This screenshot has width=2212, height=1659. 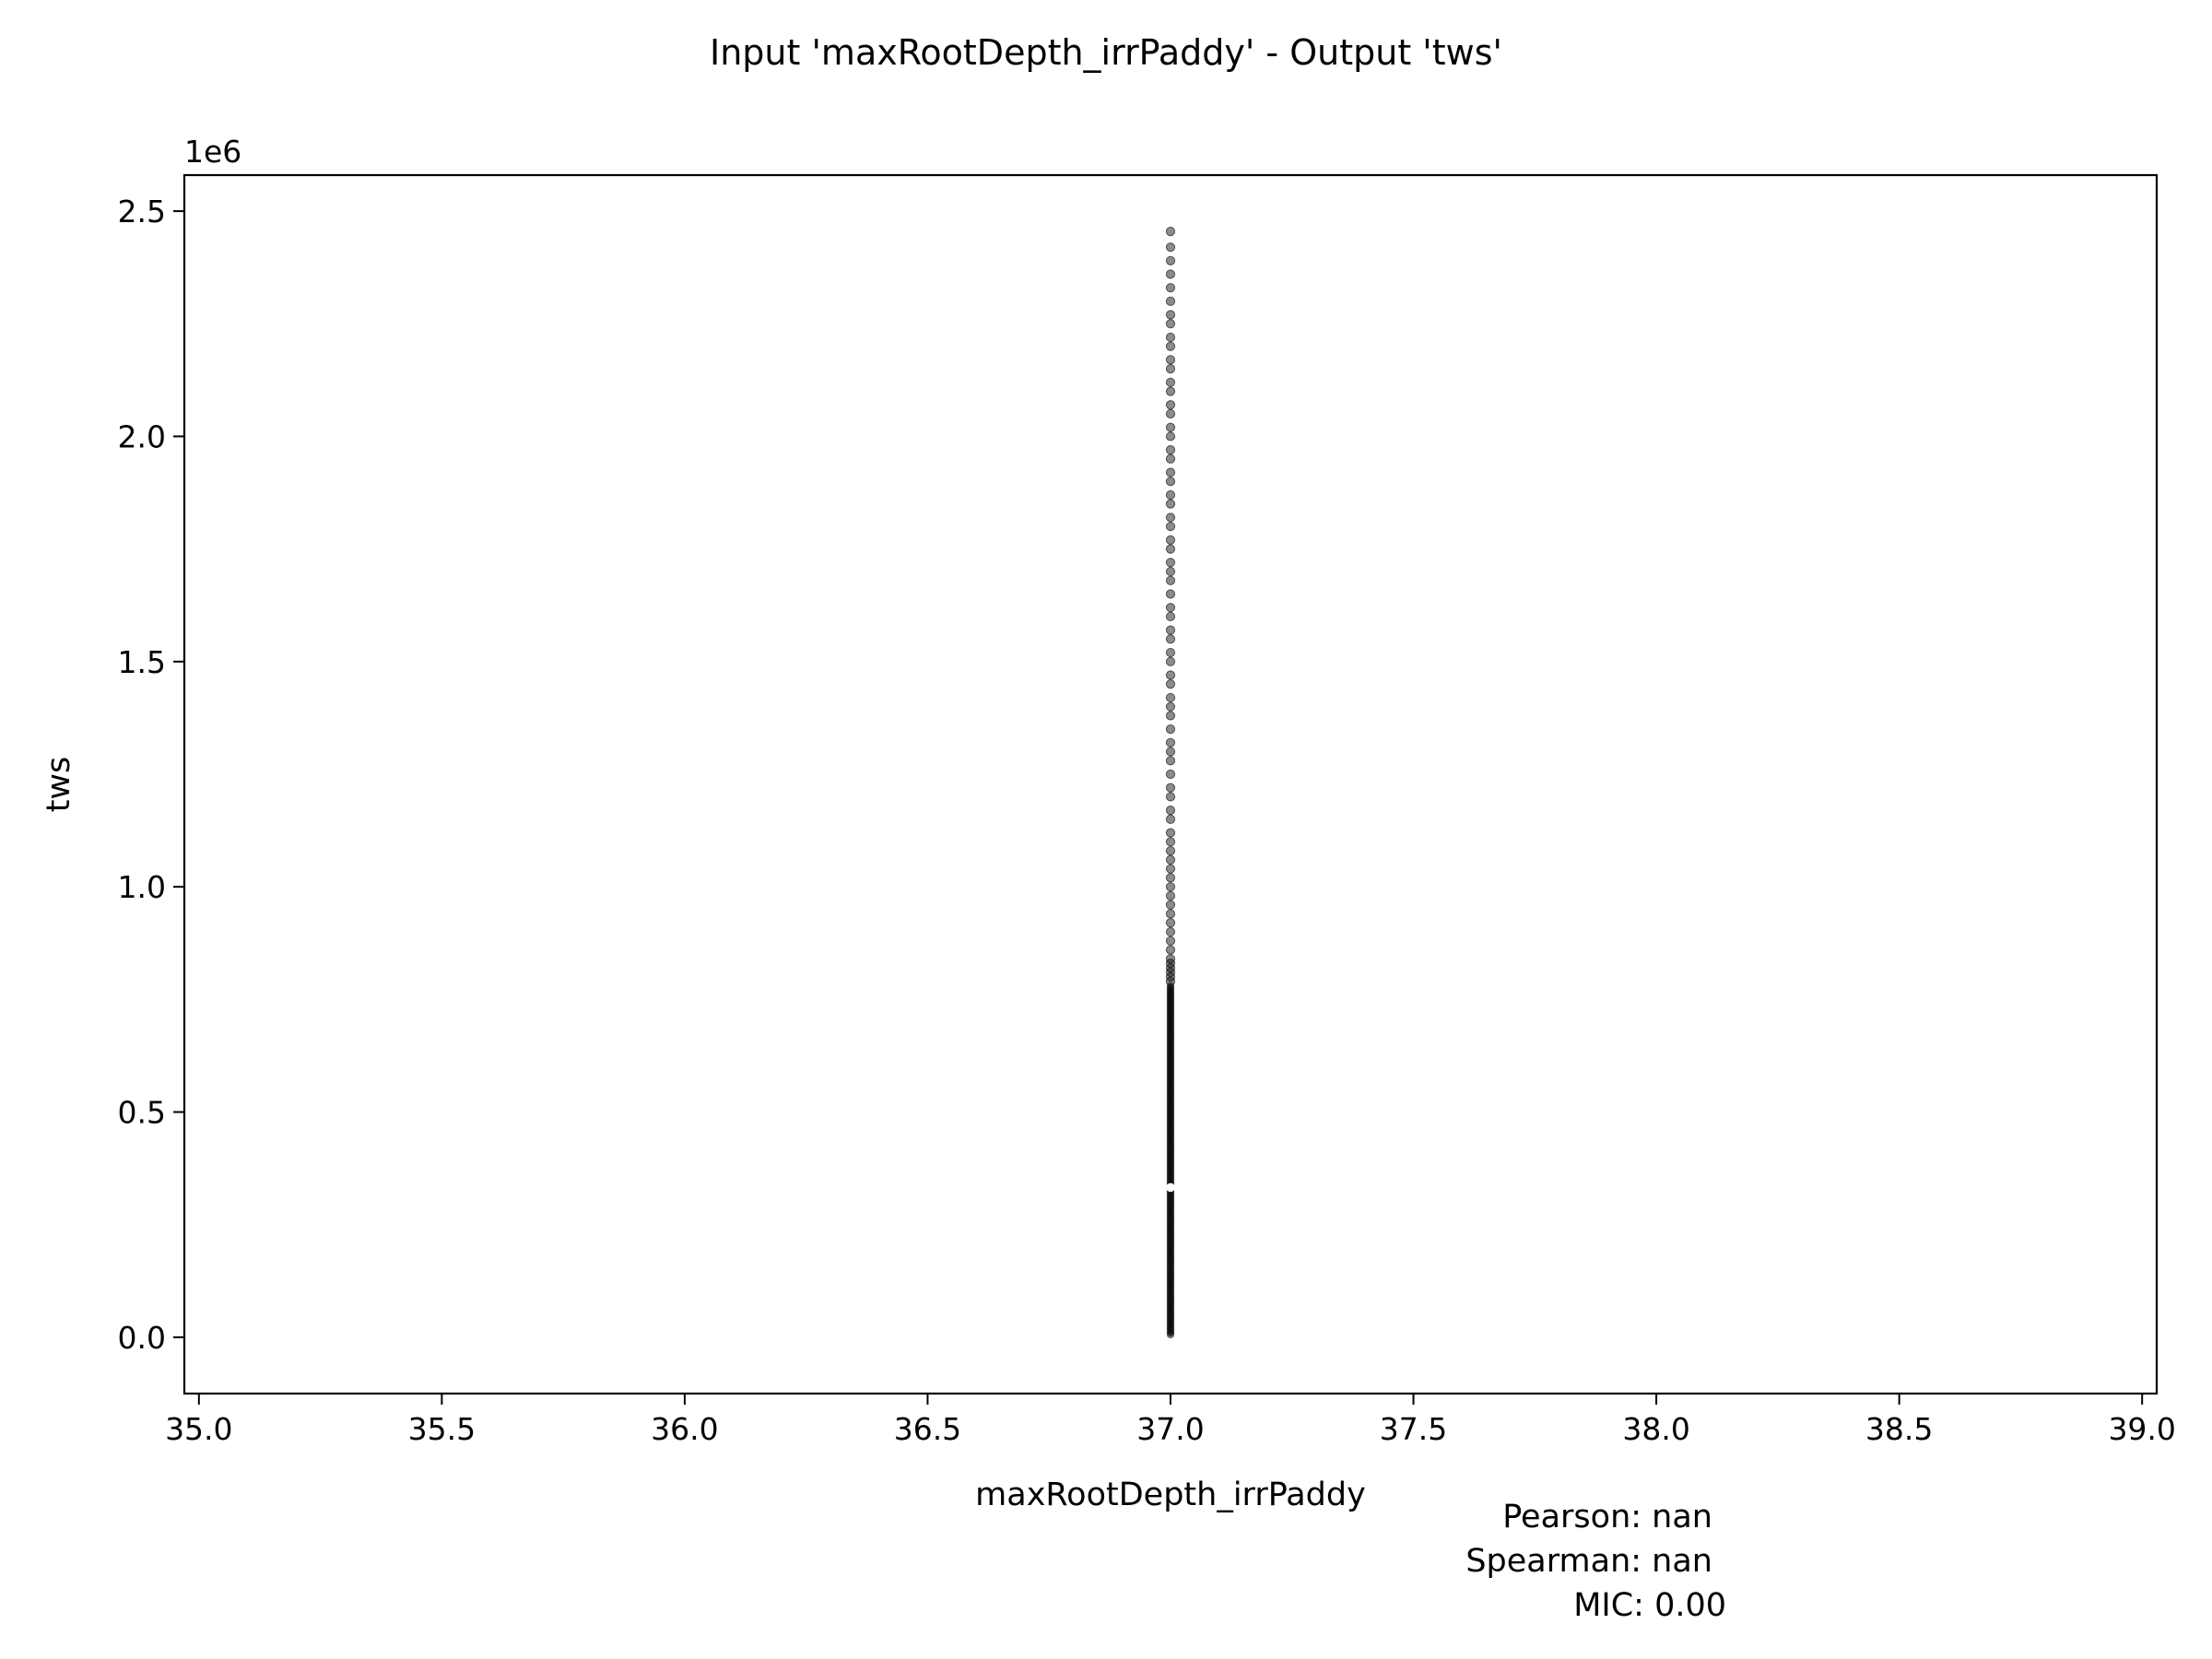 What do you see at coordinates (1413, 1429) in the screenshot?
I see `x-tick-label: 37.5` at bounding box center [1413, 1429].